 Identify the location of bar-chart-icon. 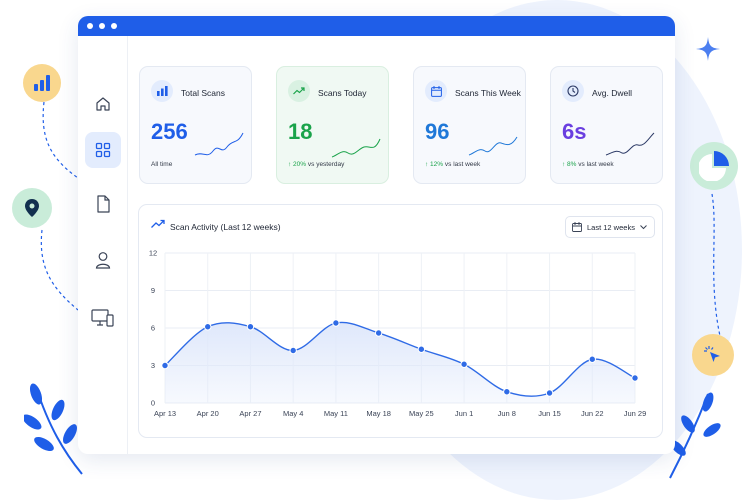
(162, 91).